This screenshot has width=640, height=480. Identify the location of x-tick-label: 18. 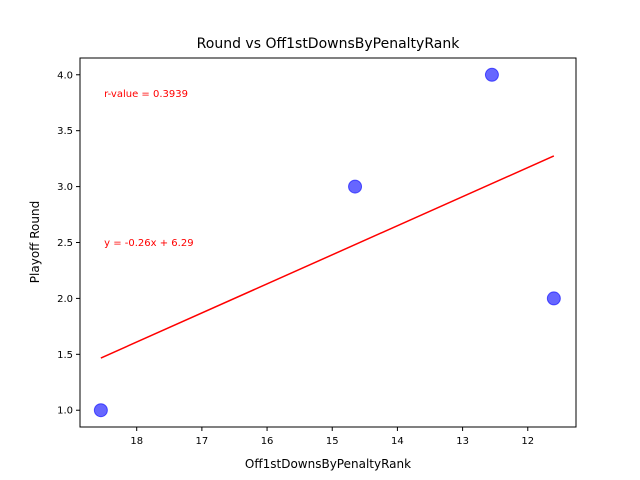
(136, 441).